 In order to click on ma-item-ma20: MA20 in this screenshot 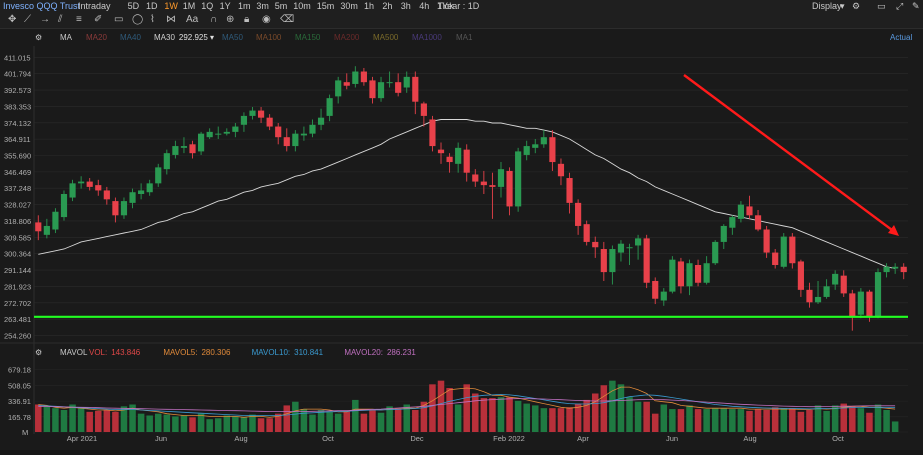, I will do `click(96, 37)`.